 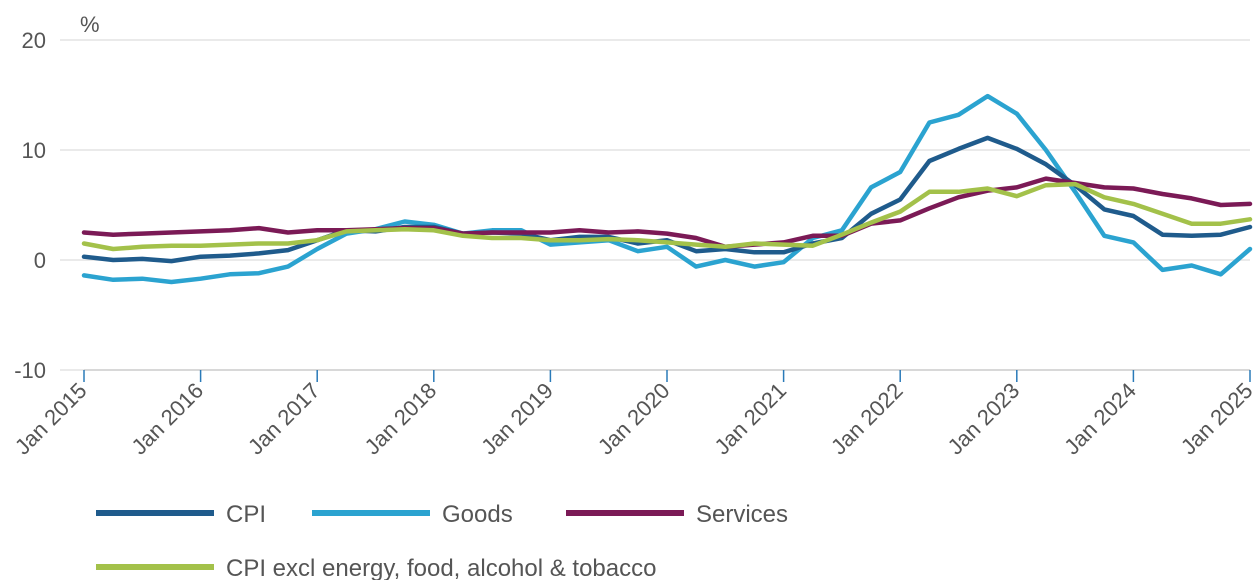 What do you see at coordinates (34, 150) in the screenshot?
I see `y-tick-label: 10` at bounding box center [34, 150].